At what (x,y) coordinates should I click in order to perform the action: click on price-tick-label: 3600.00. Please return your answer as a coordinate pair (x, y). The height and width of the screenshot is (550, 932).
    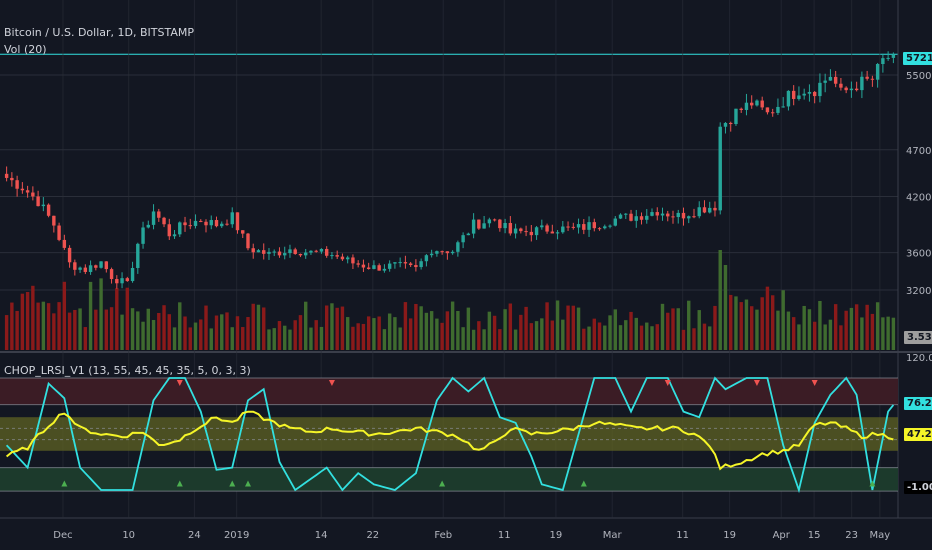
    Looking at the image, I should click on (919, 254).